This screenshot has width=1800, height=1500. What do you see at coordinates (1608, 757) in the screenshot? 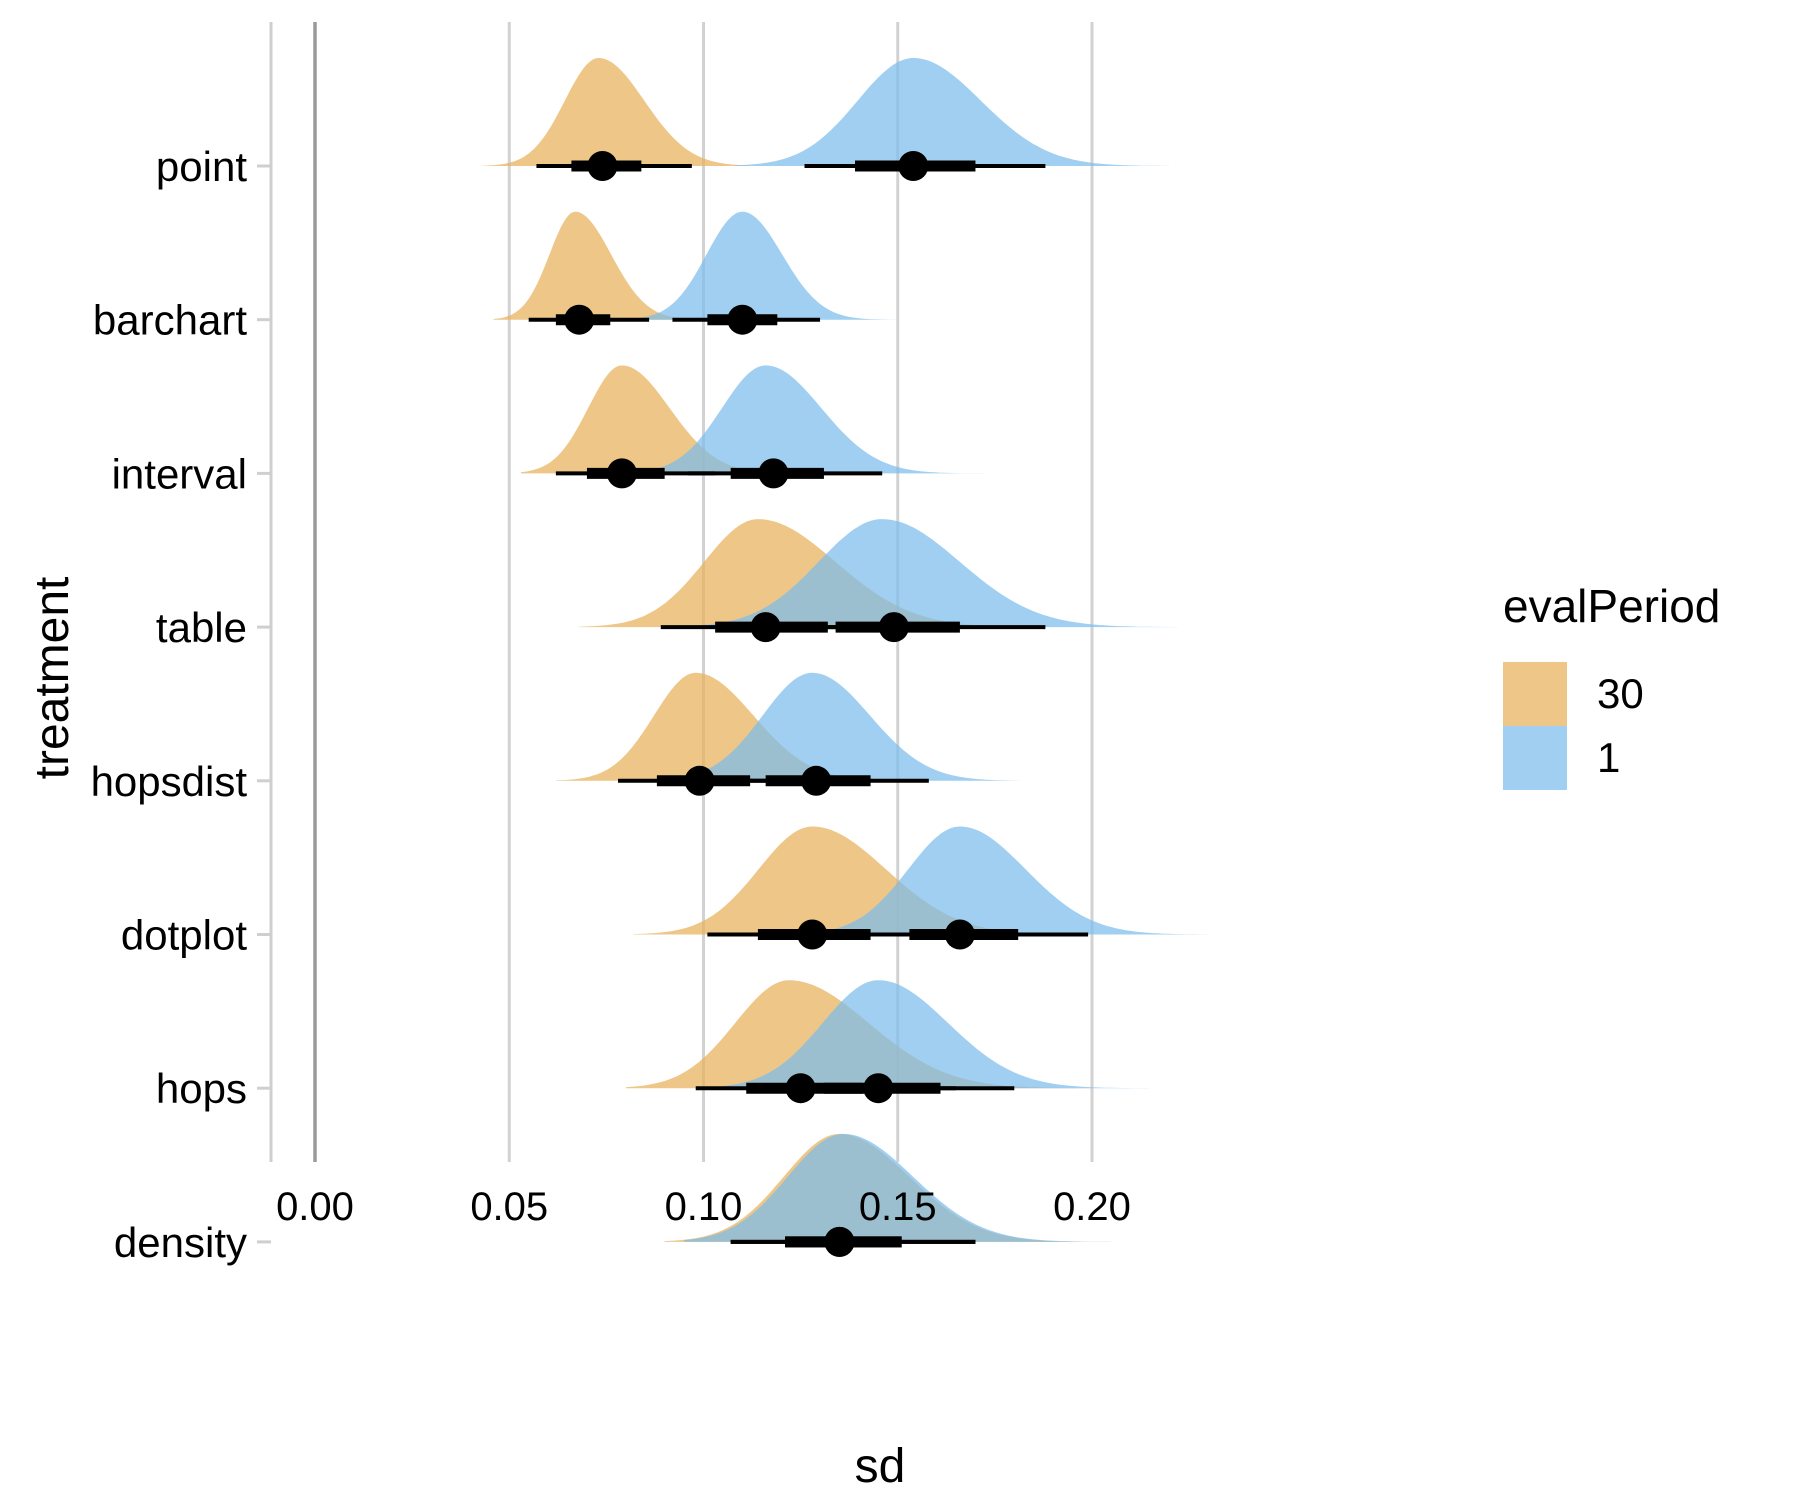
I see `legend-label-1: 1` at bounding box center [1608, 757].